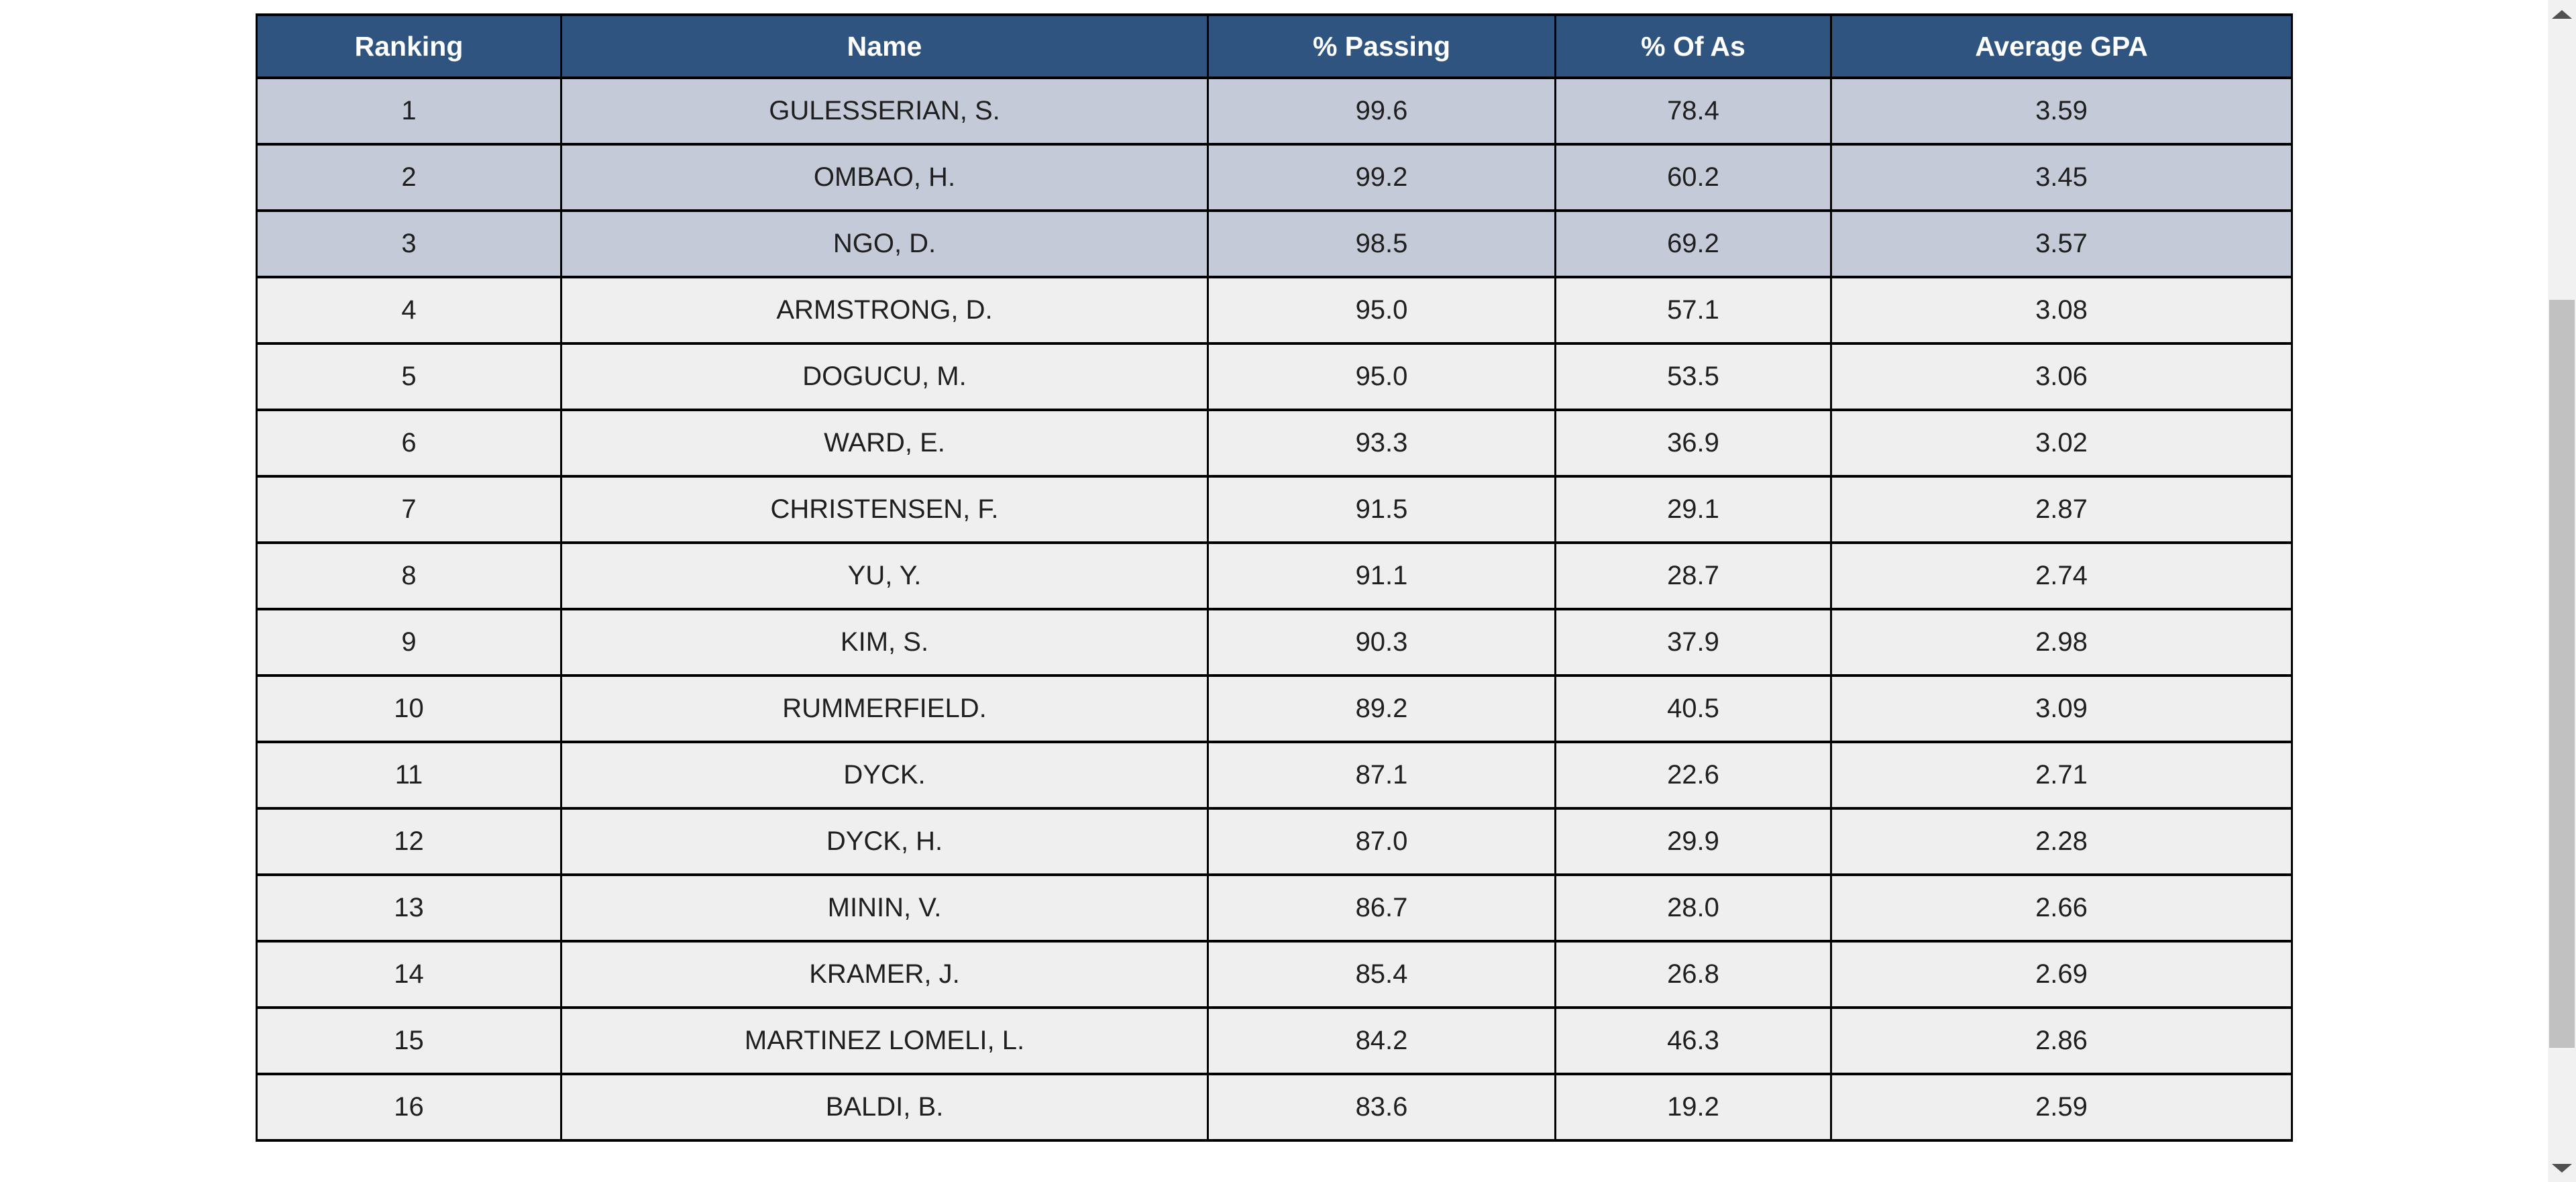  What do you see at coordinates (2061, 177) in the screenshot?
I see `cell-average-gpa: 3.45` at bounding box center [2061, 177].